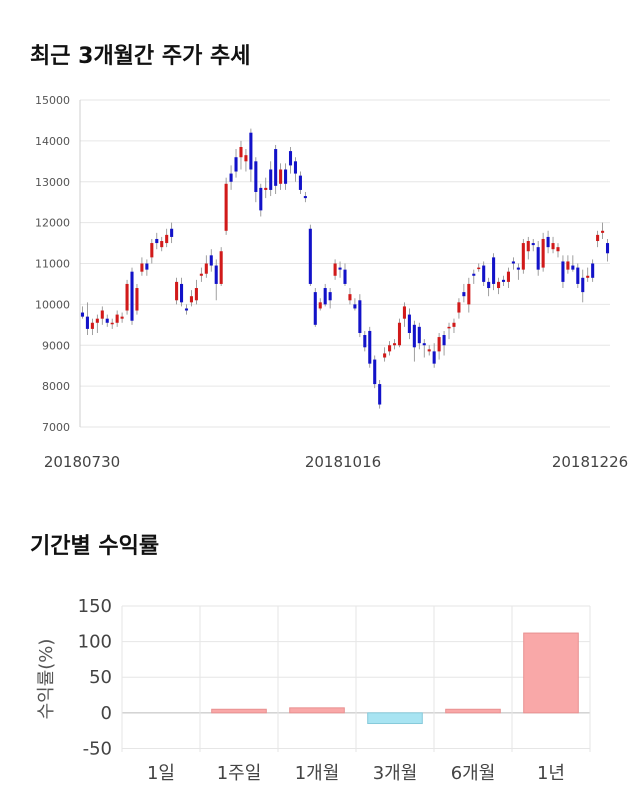 The width and height of the screenshot is (640, 810). Describe the element at coordinates (343, 462) in the screenshot. I see `candle-x-tick-label: 20181016` at that location.